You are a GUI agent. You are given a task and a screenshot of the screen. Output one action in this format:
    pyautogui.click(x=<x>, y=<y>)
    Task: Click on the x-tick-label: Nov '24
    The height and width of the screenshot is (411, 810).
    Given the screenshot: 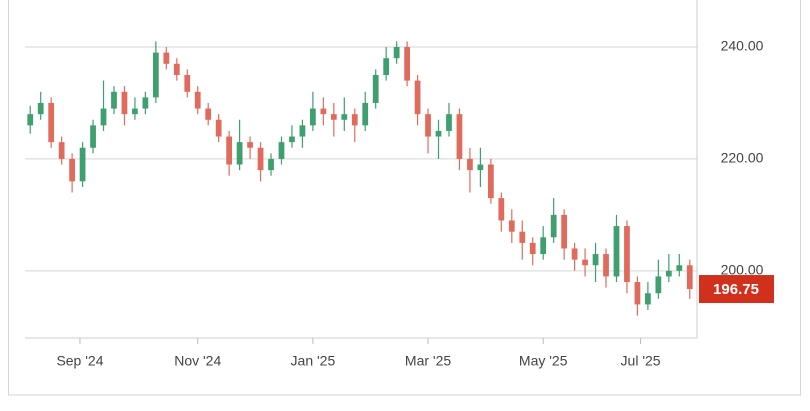 What is the action you would take?
    pyautogui.click(x=197, y=361)
    